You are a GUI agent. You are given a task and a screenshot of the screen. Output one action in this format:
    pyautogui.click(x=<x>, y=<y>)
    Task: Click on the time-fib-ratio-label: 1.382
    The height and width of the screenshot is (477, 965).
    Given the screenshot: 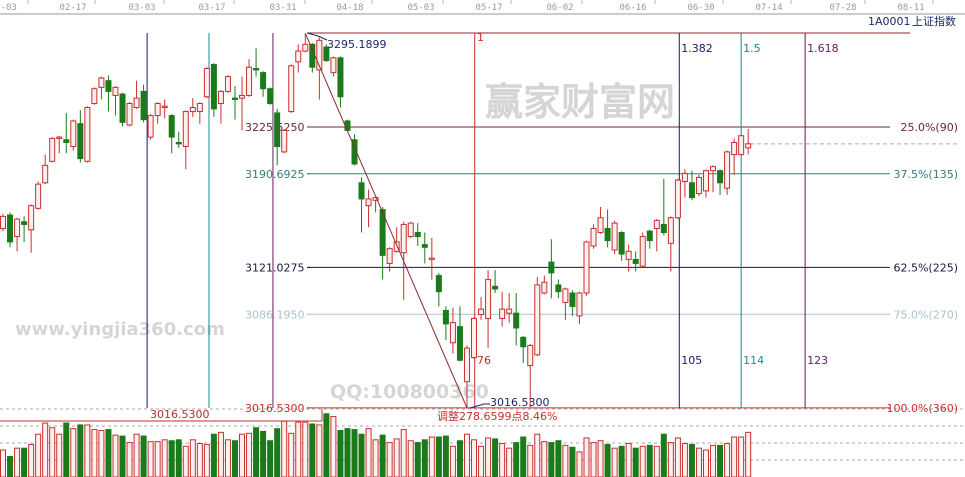 What is the action you would take?
    pyautogui.click(x=697, y=48)
    